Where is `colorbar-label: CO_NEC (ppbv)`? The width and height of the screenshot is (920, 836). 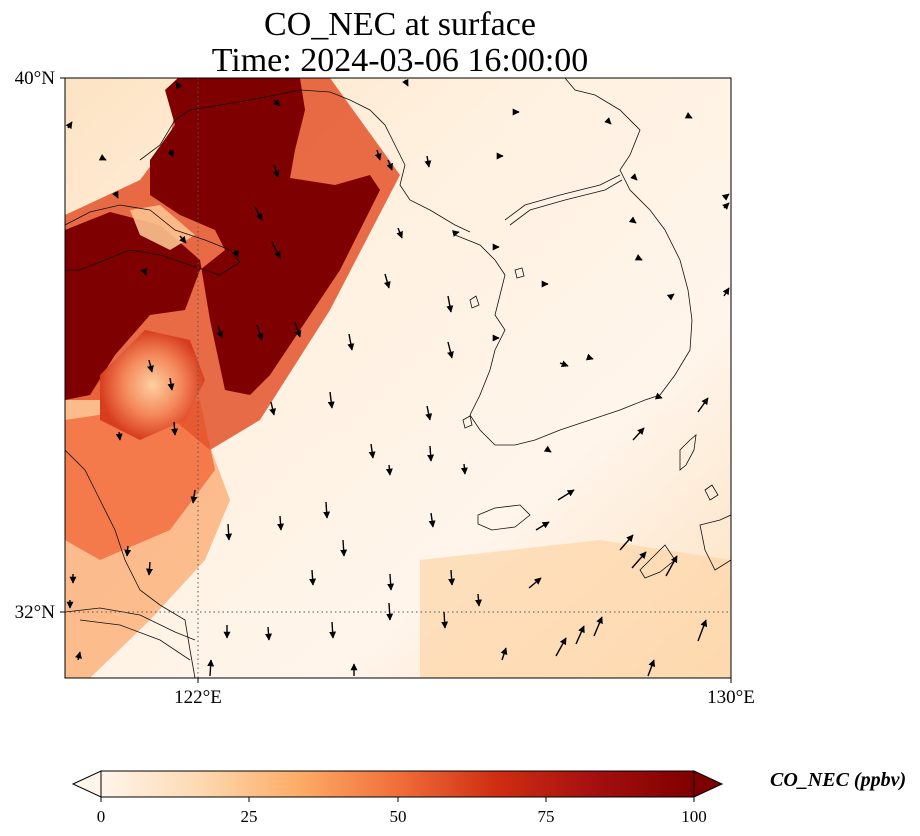 colorbar-label: CO_NEC (ppbv) is located at coordinates (838, 780).